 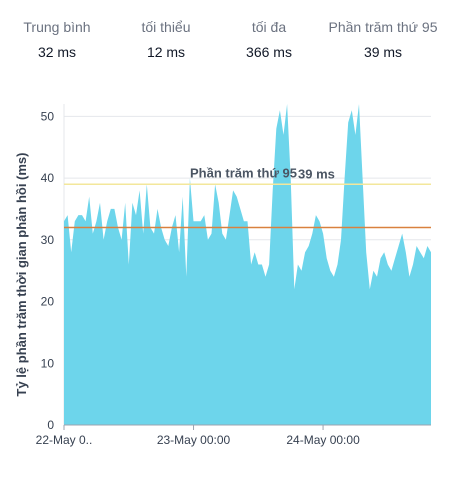 What do you see at coordinates (48, 270) in the screenshot?
I see `y-axis-ticks: 0 10 20 30 40 50` at bounding box center [48, 270].